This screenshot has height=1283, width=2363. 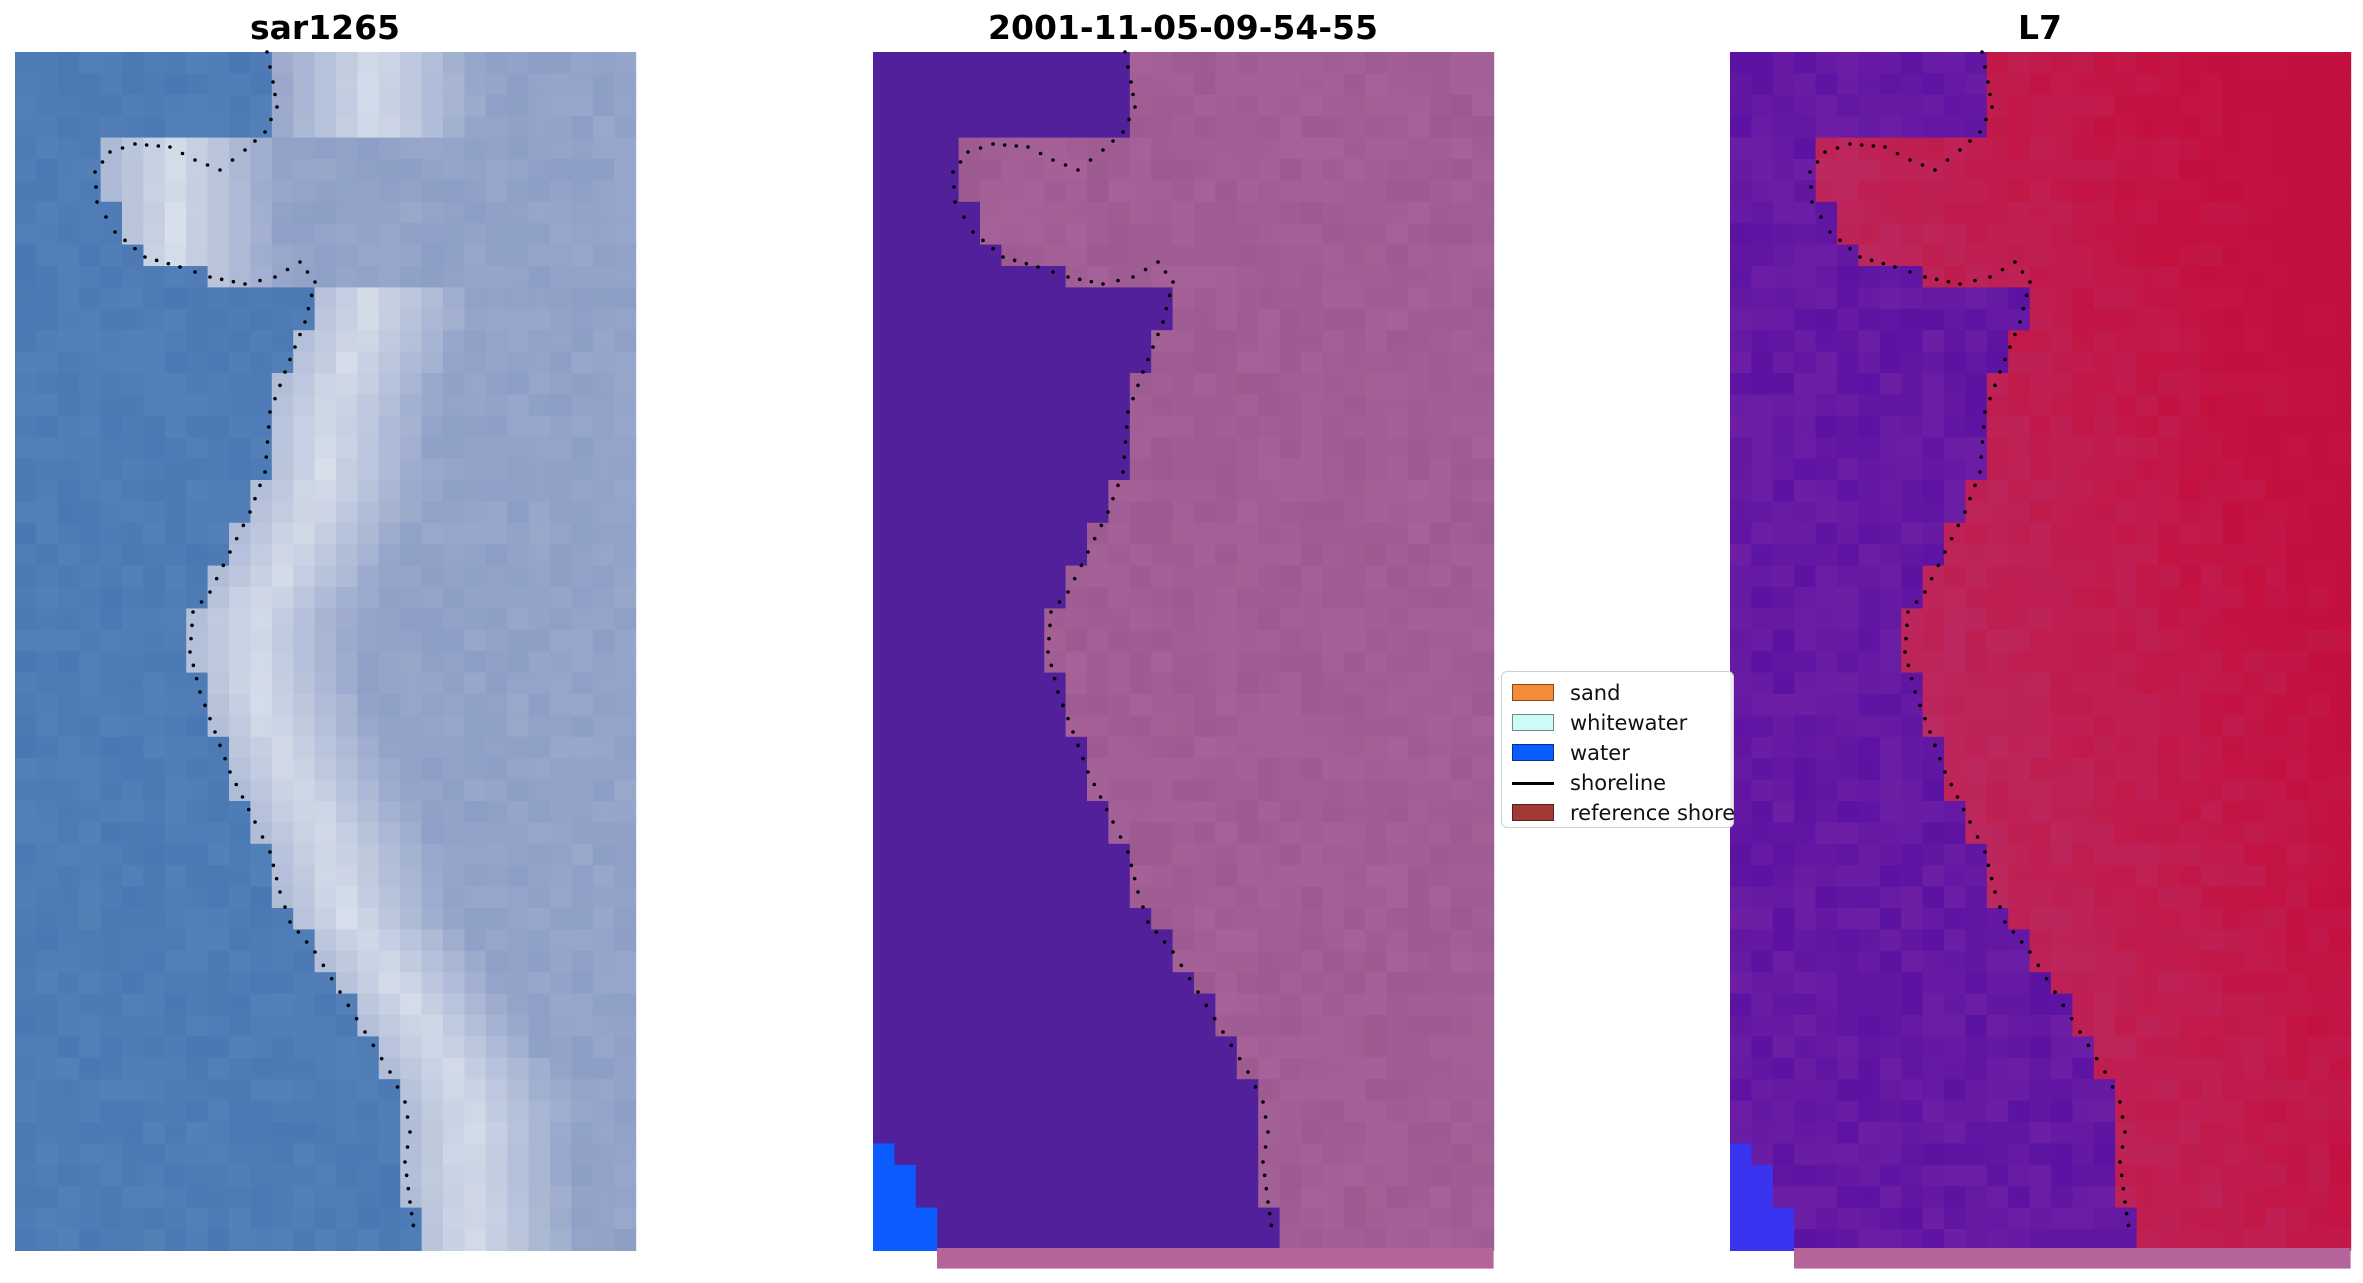 I want to click on rgb-shoreline, so click(x=254, y=639).